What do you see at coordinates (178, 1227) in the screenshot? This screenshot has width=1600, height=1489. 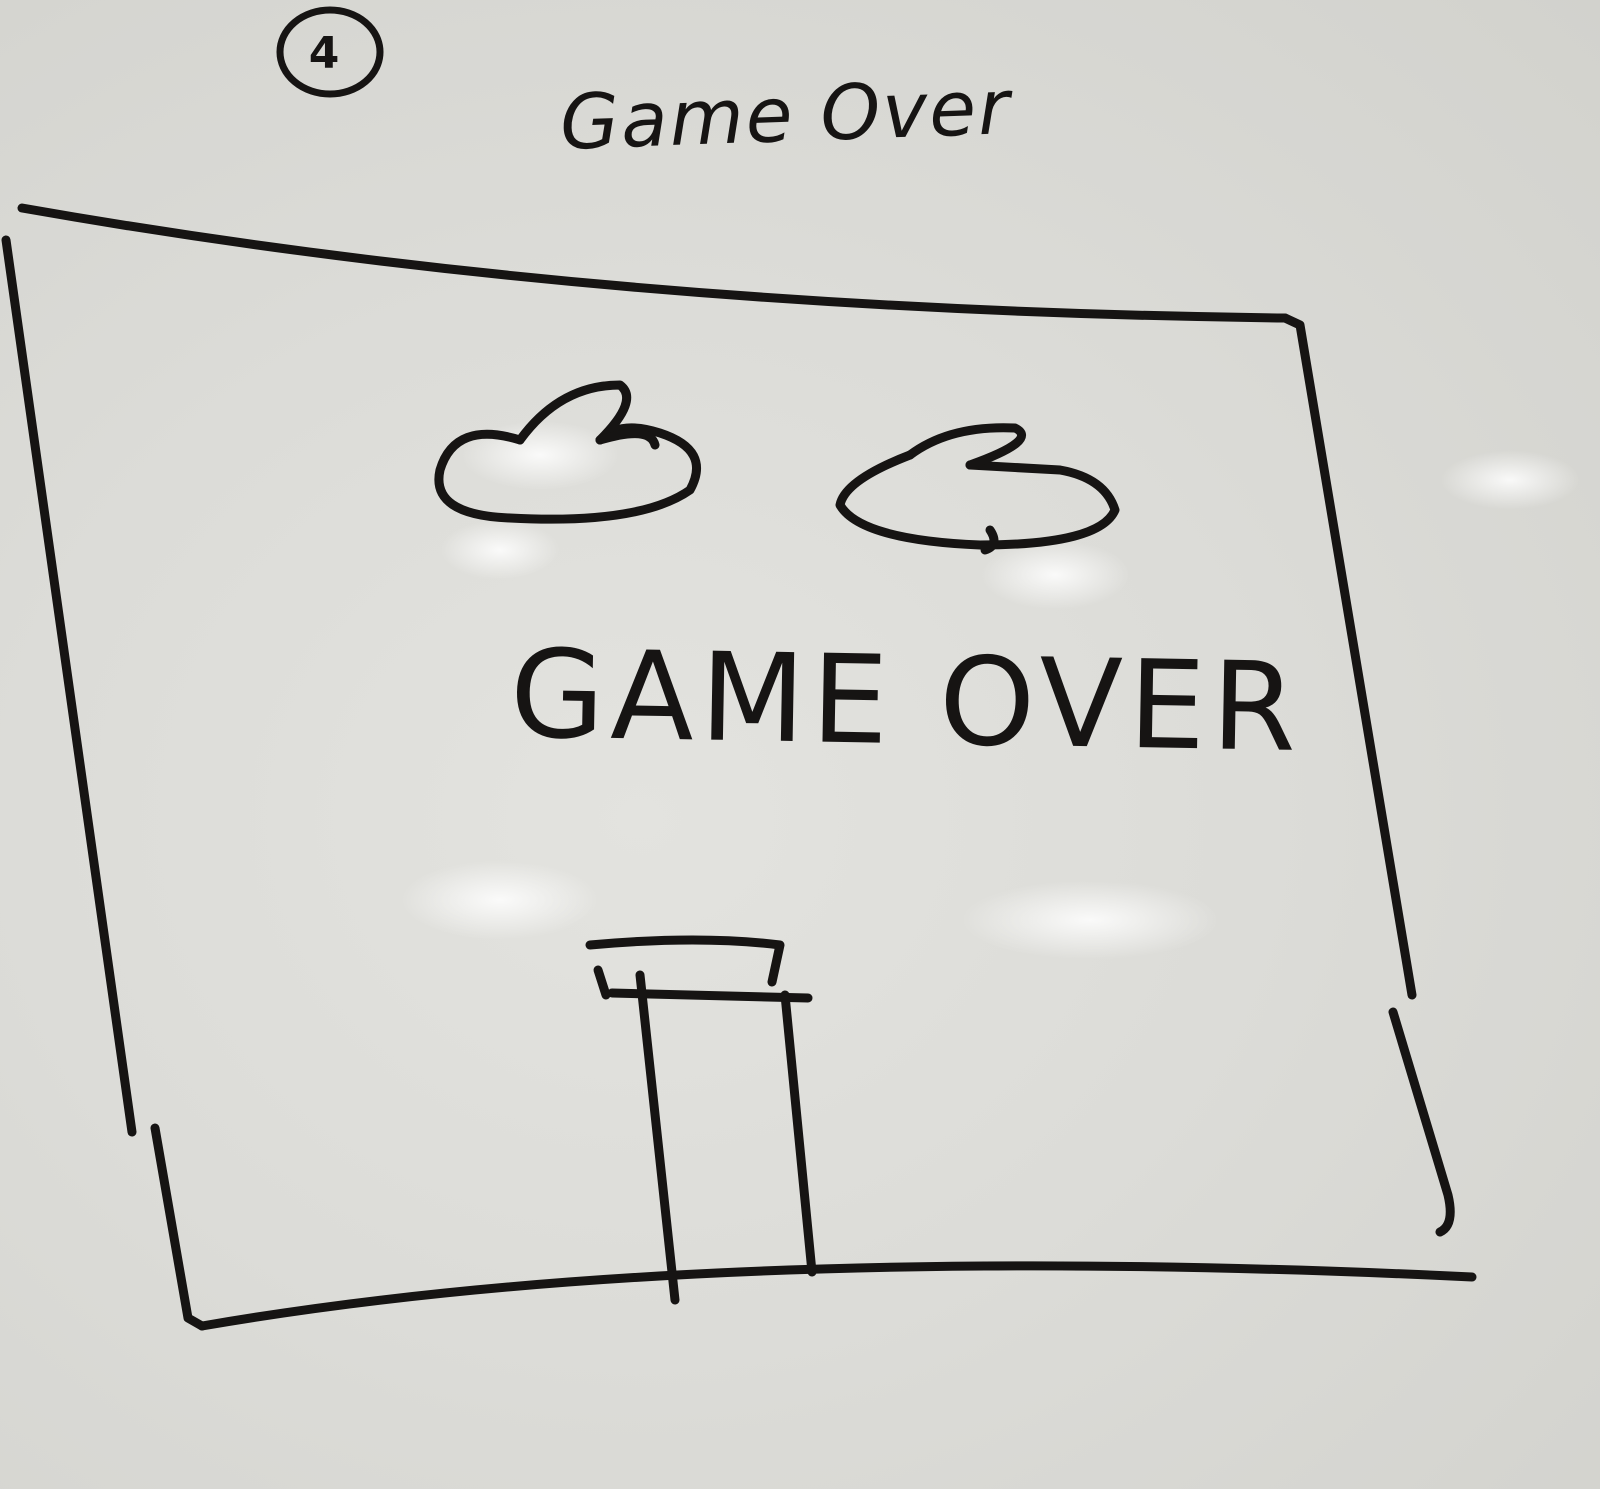 I see `screen-frame-left-lower` at bounding box center [178, 1227].